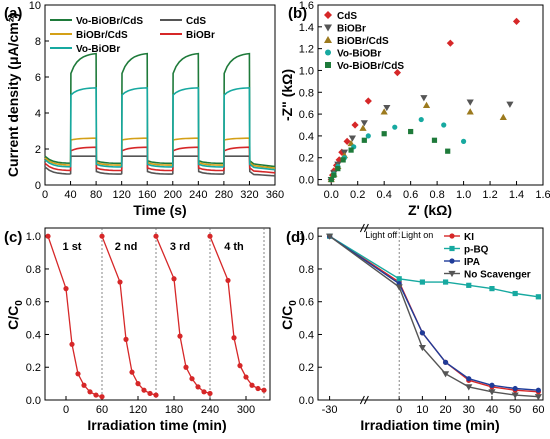 The width and height of the screenshot is (550, 439). I want to click on panel-a-xlabel: Time (s), so click(159, 210).